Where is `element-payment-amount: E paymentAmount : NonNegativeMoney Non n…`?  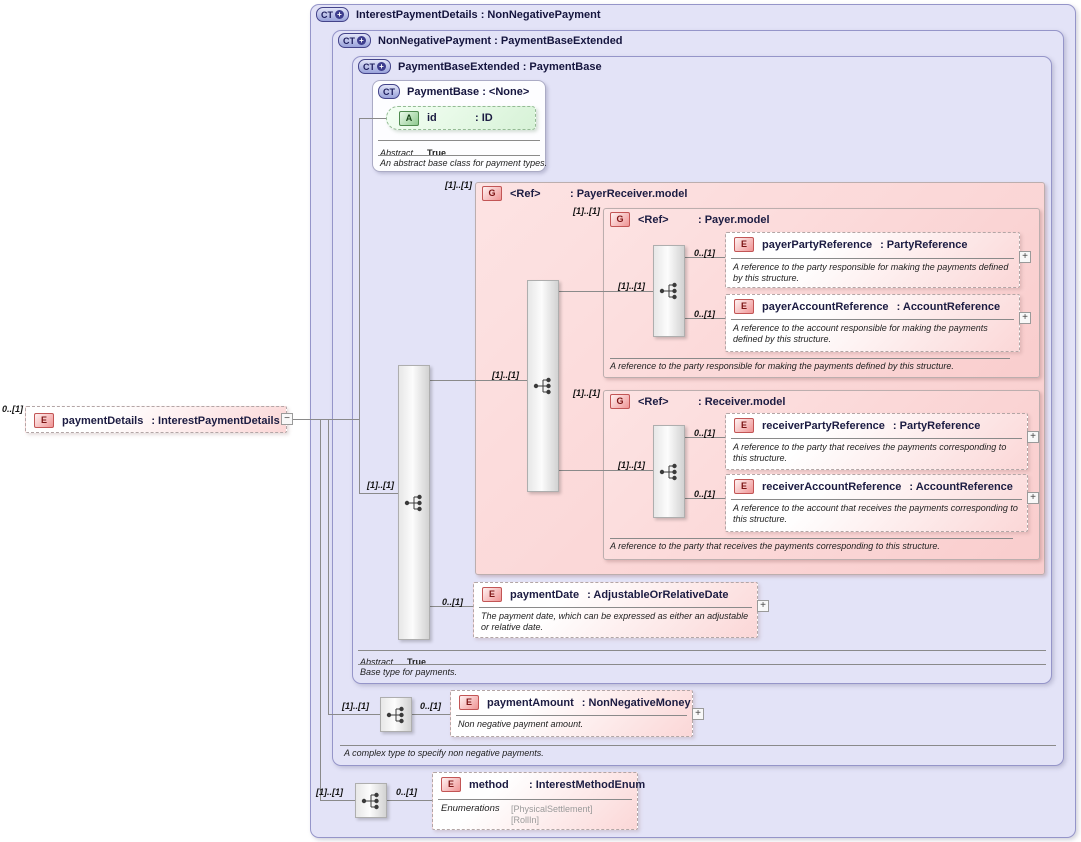 element-payment-amount: E paymentAmount : NonNegativeMoney Non n… is located at coordinates (571, 713).